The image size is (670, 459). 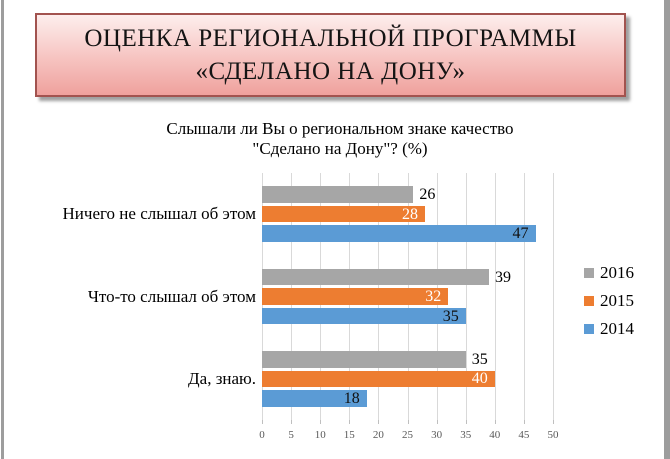 I want to click on x-axis-tick-label: 20, so click(x=378, y=435).